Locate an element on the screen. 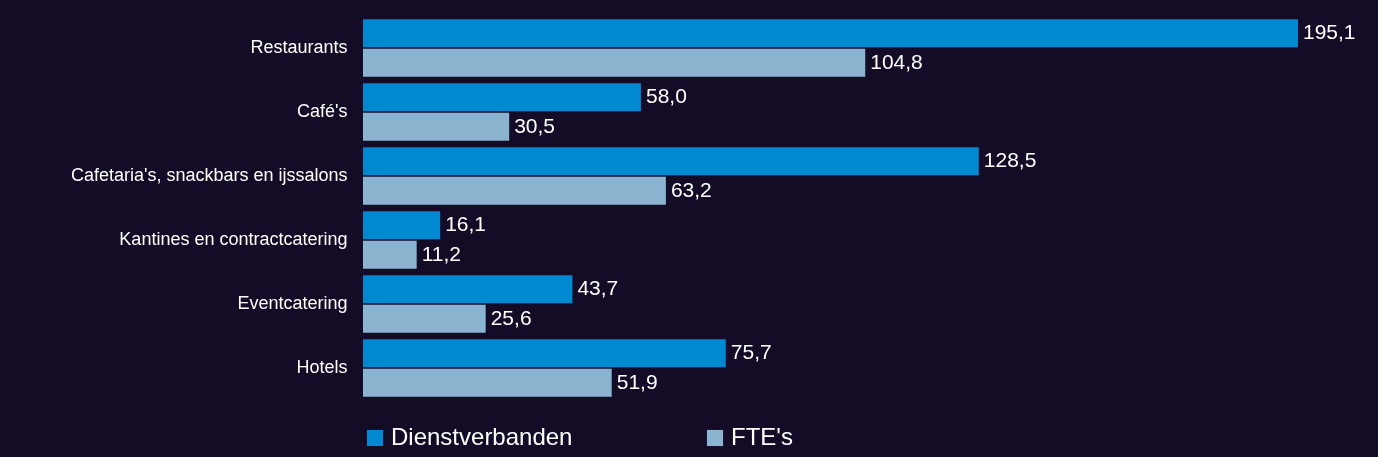  data-label: 16,1 is located at coordinates (466, 224).